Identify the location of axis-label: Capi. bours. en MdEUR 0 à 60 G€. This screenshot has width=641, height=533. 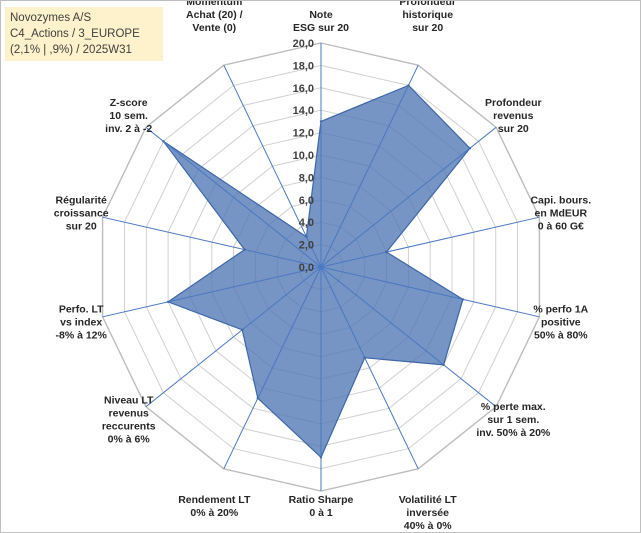
(560, 214).